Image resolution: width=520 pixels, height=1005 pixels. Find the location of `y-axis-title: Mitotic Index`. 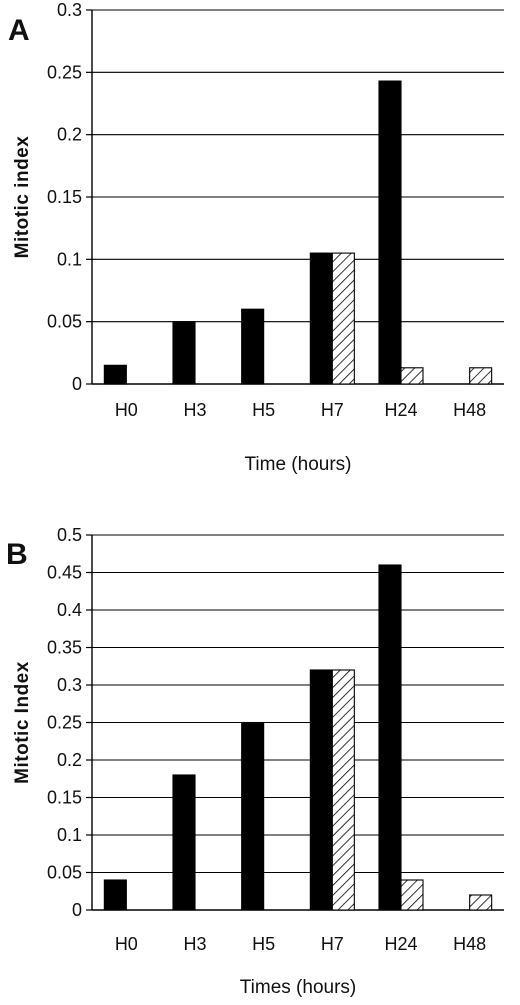

y-axis-title: Mitotic Index is located at coordinates (22, 722).